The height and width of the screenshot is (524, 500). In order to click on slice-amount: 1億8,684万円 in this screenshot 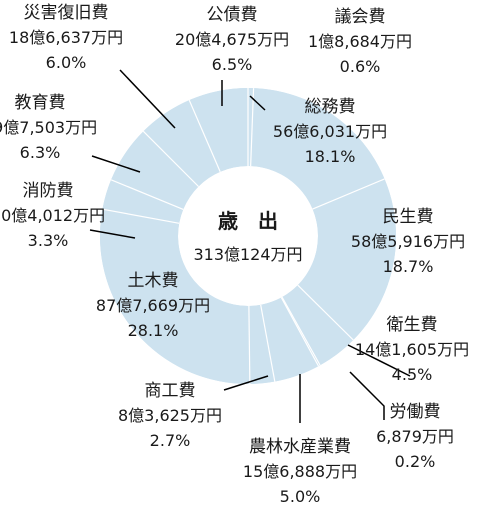, I will do `click(360, 41)`.